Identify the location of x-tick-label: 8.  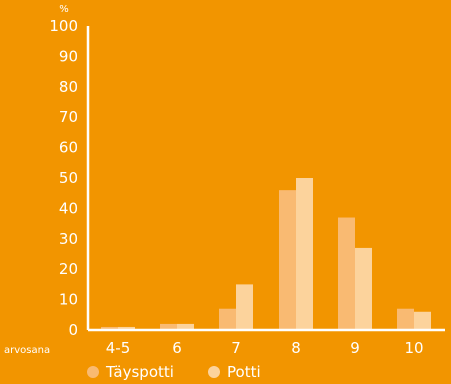
(296, 348).